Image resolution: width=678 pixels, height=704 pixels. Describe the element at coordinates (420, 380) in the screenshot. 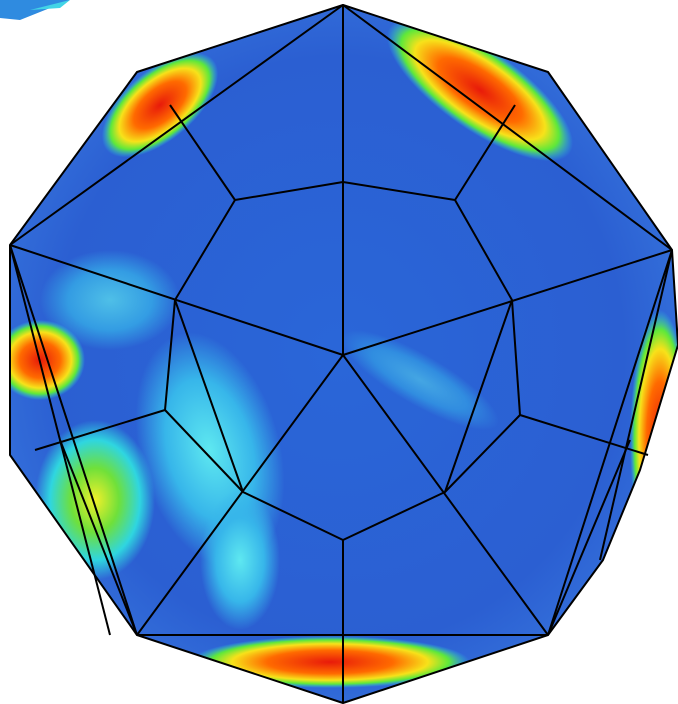

I see `ridge` at that location.